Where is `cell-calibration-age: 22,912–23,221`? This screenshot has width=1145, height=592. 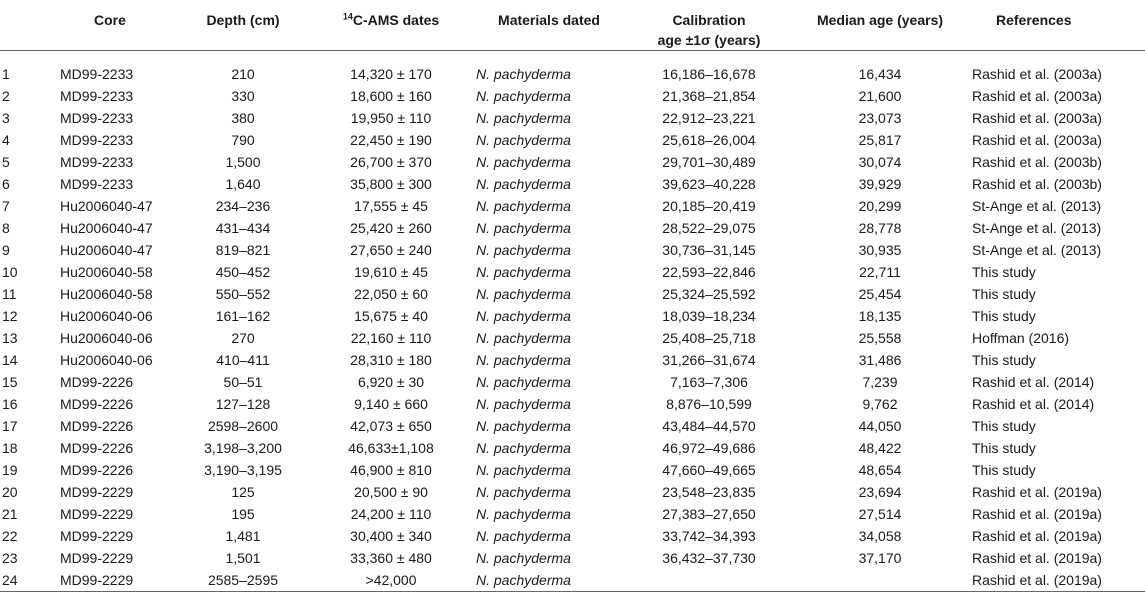 cell-calibration-age: 22,912–23,221 is located at coordinates (709, 118).